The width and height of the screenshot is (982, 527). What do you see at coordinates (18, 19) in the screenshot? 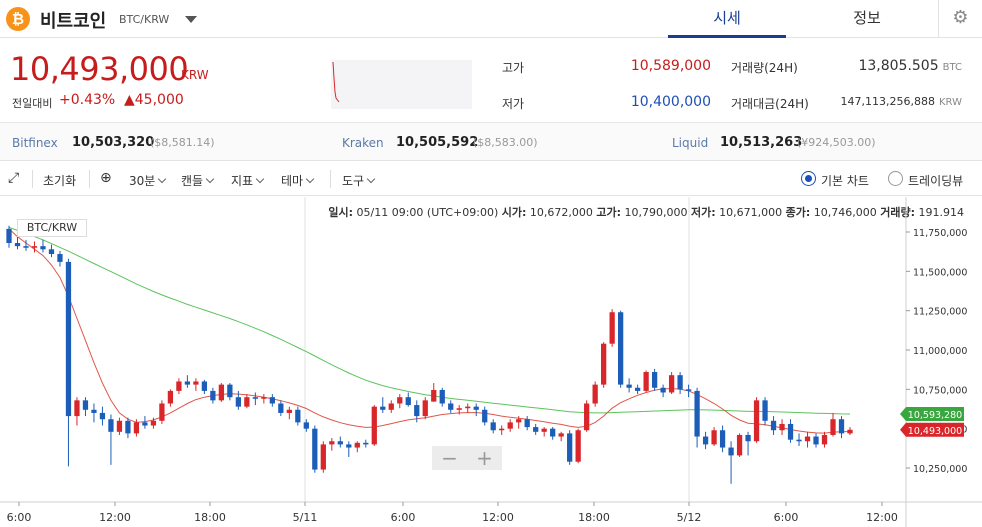
I see `bitcoin-icon: ₿` at bounding box center [18, 19].